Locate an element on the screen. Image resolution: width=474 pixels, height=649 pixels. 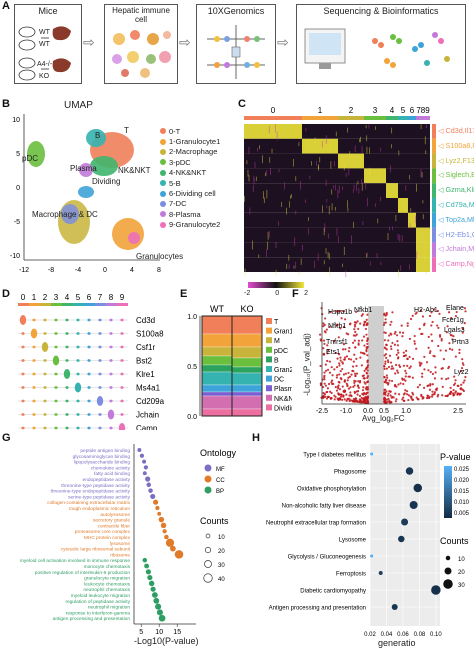
go-term-label: autolysosome is located at coordinates (115, 515).